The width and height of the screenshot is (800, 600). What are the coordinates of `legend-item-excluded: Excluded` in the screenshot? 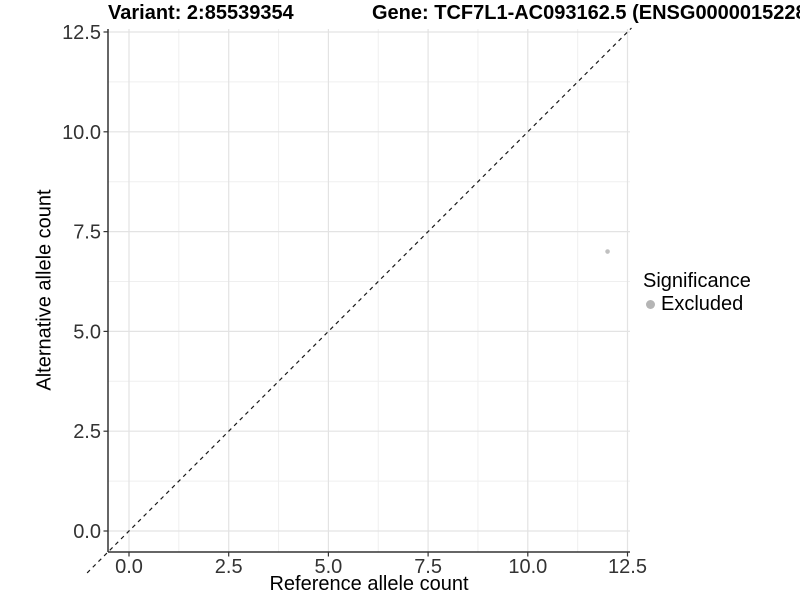 It's located at (697, 303).